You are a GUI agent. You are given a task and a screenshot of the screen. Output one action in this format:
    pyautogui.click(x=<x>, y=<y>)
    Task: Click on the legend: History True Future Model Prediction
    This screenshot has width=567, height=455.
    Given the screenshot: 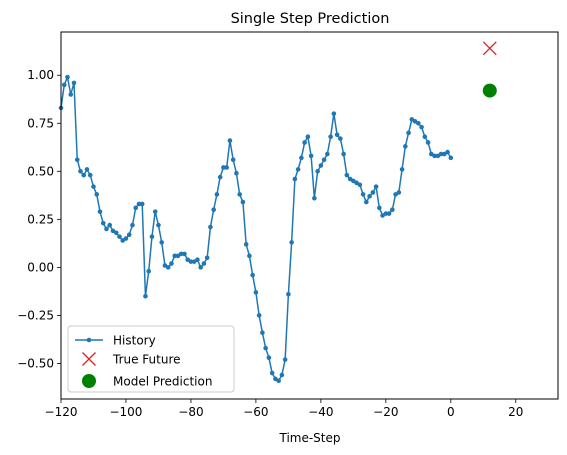 What is the action you would take?
    pyautogui.click(x=151, y=359)
    